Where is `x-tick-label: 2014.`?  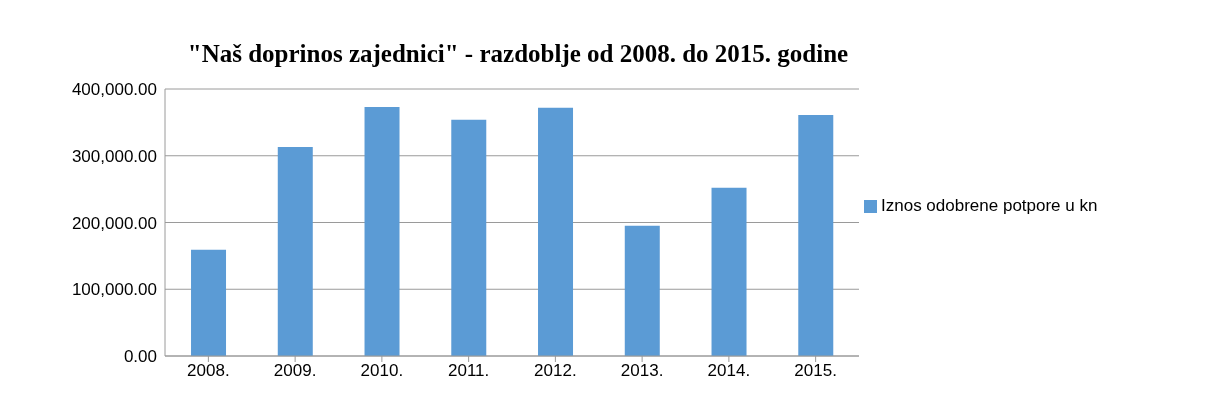 x-tick-label: 2014. is located at coordinates (729, 371).